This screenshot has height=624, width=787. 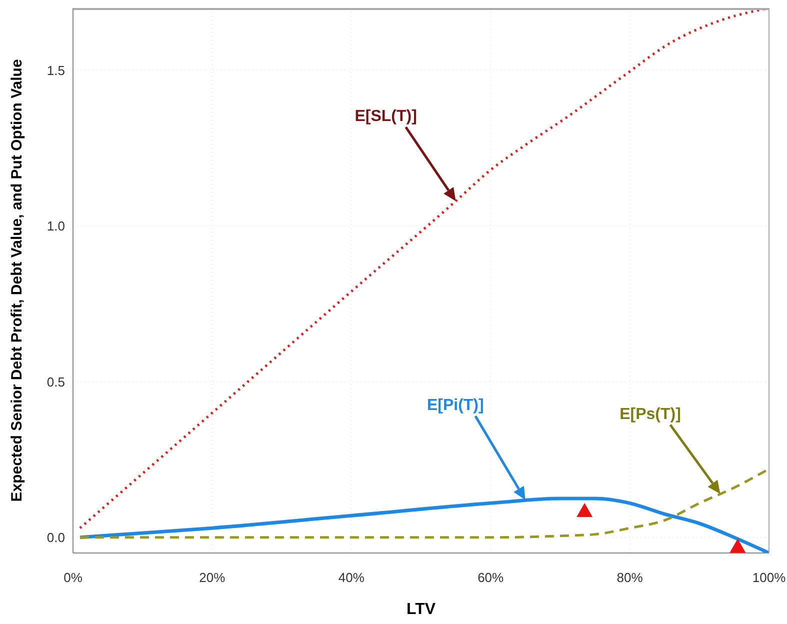 I want to click on x-tick-label: 60%, so click(x=491, y=578).